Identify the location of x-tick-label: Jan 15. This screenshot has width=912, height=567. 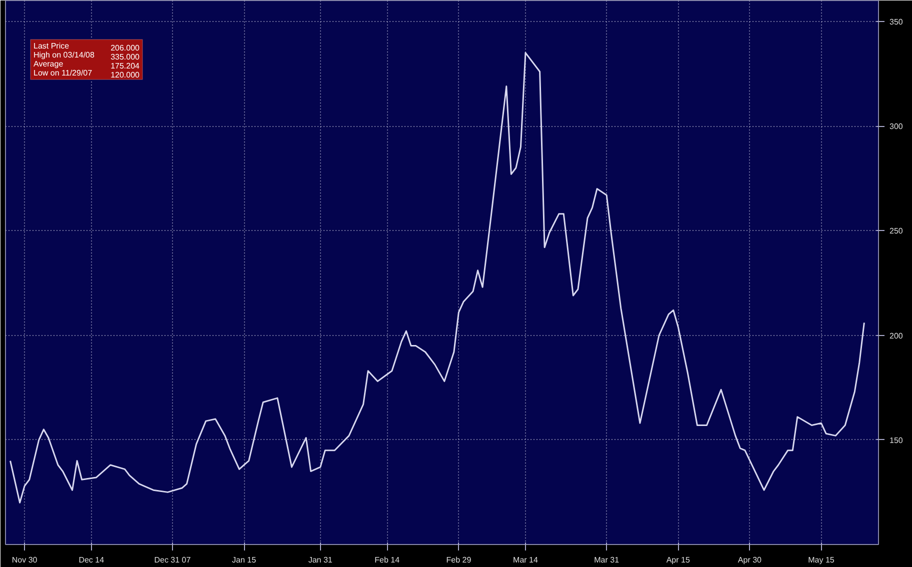
(244, 560).